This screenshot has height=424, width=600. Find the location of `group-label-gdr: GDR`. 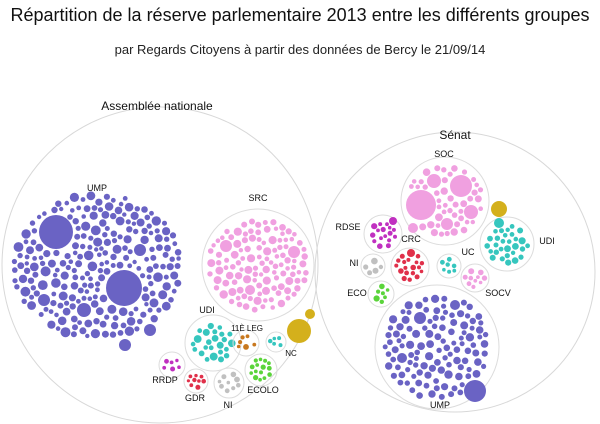

group-label-gdr: GDR is located at coordinates (195, 398).